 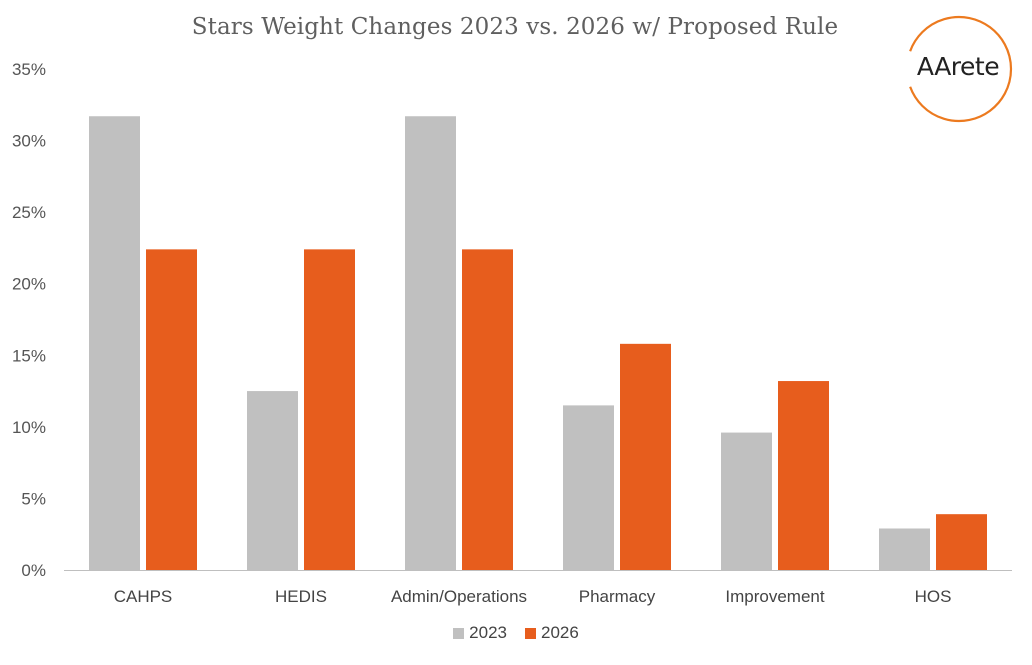 What do you see at coordinates (774, 596) in the screenshot?
I see `x-tick-label: Improvement` at bounding box center [774, 596].